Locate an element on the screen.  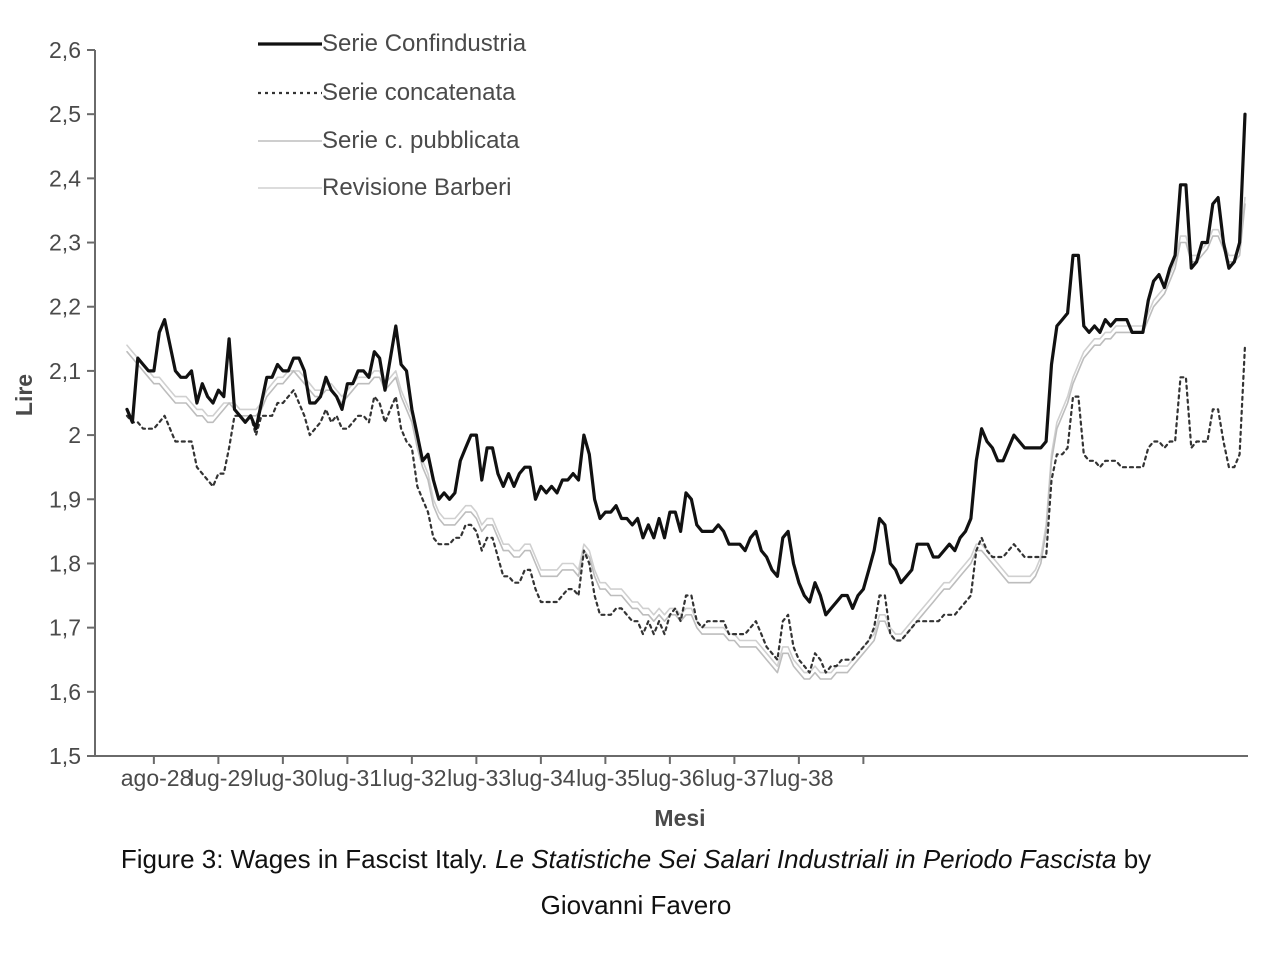
y-axis-title: Lire is located at coordinates (24, 395).